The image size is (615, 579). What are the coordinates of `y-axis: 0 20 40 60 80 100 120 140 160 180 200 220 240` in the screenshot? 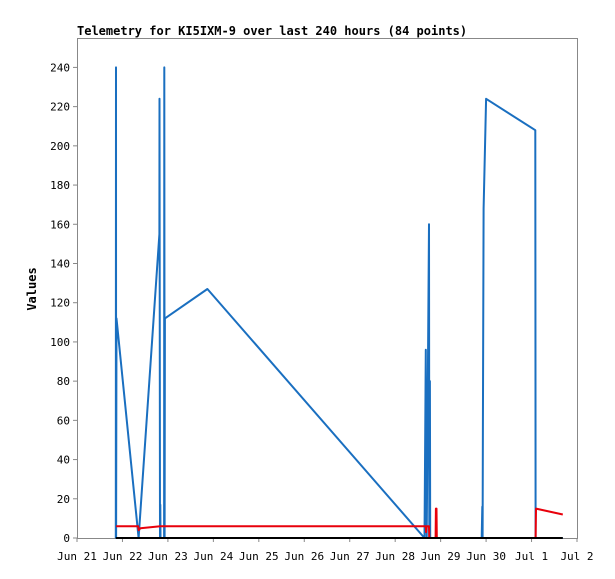 It's located at (63, 303).